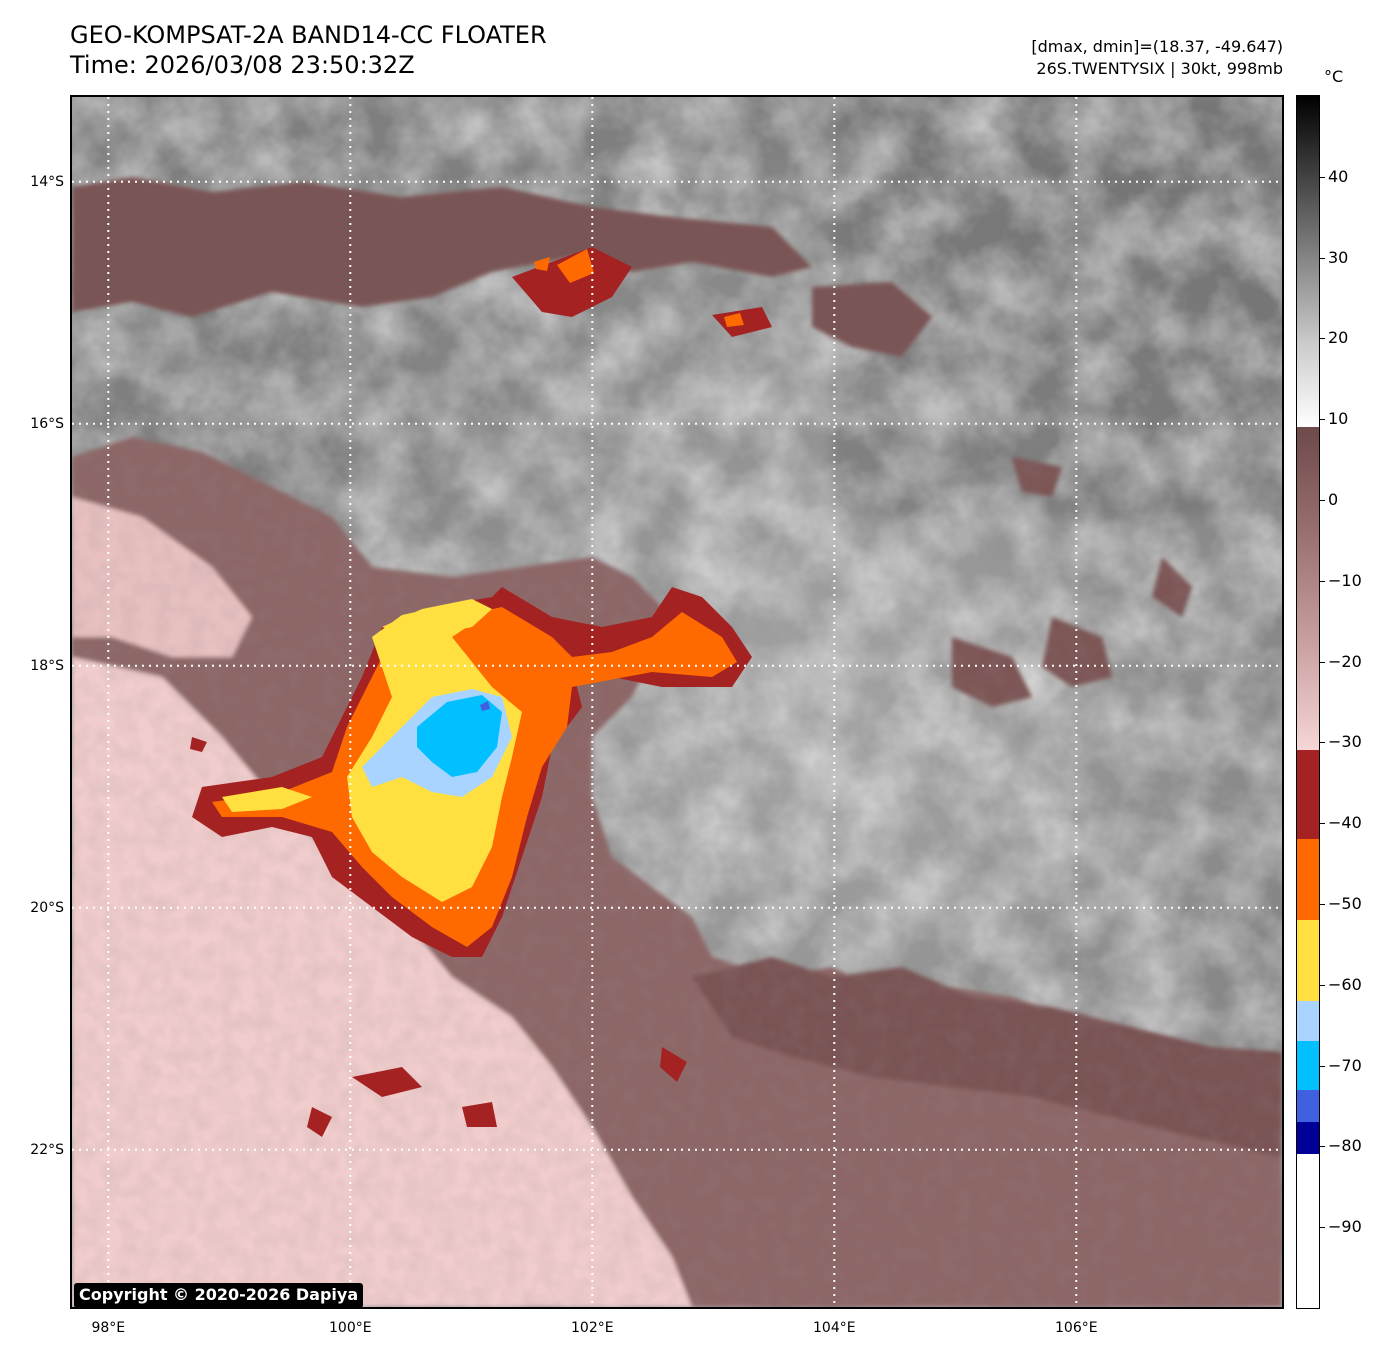  Describe the element at coordinates (1345, 661) in the screenshot. I see `colorbar-tick-label: −20` at that location.